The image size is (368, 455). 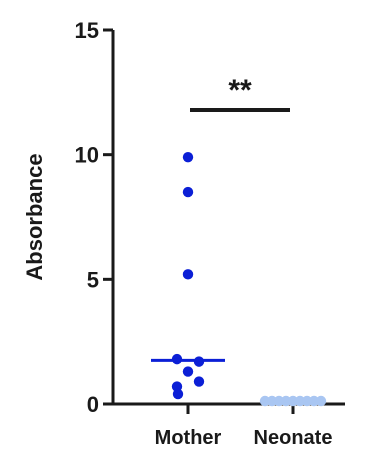 I want to click on x-tick-label: Neonate, so click(x=293, y=438).